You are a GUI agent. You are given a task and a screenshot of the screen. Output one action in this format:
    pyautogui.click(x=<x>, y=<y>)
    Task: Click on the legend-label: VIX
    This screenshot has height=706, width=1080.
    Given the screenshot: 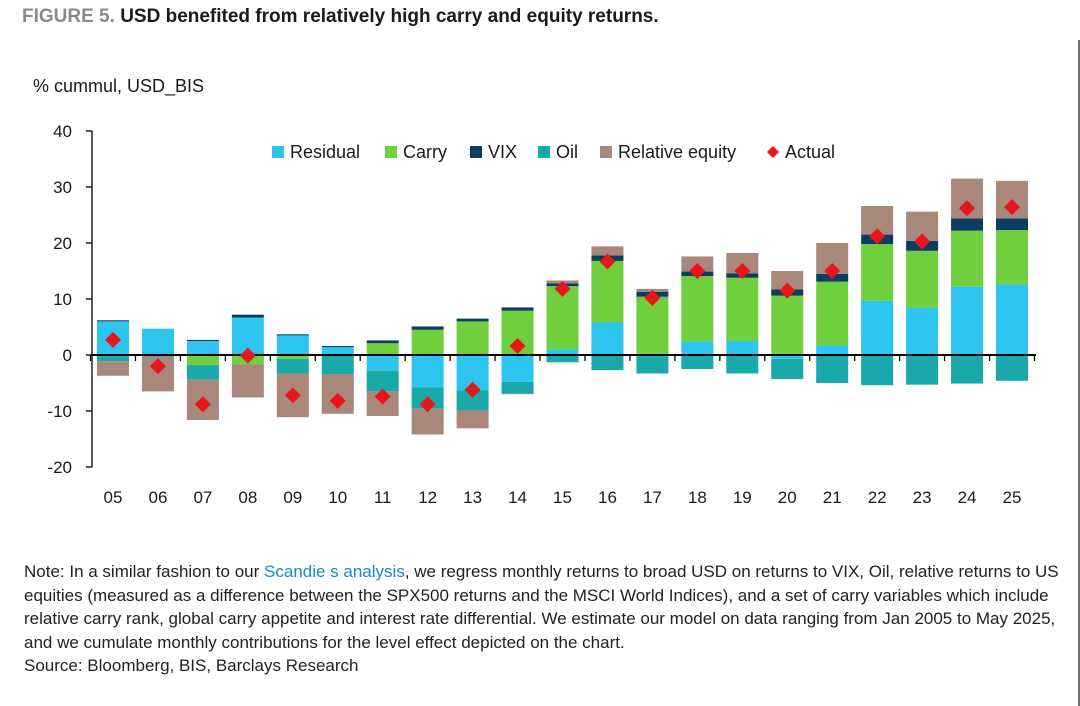 What is the action you would take?
    pyautogui.click(x=502, y=152)
    